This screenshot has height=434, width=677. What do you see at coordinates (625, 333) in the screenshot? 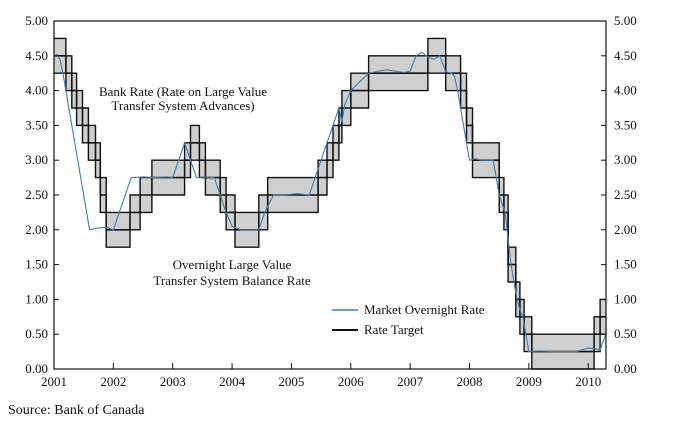
I see `y-tick-label-right: 0.50` at bounding box center [625, 333].